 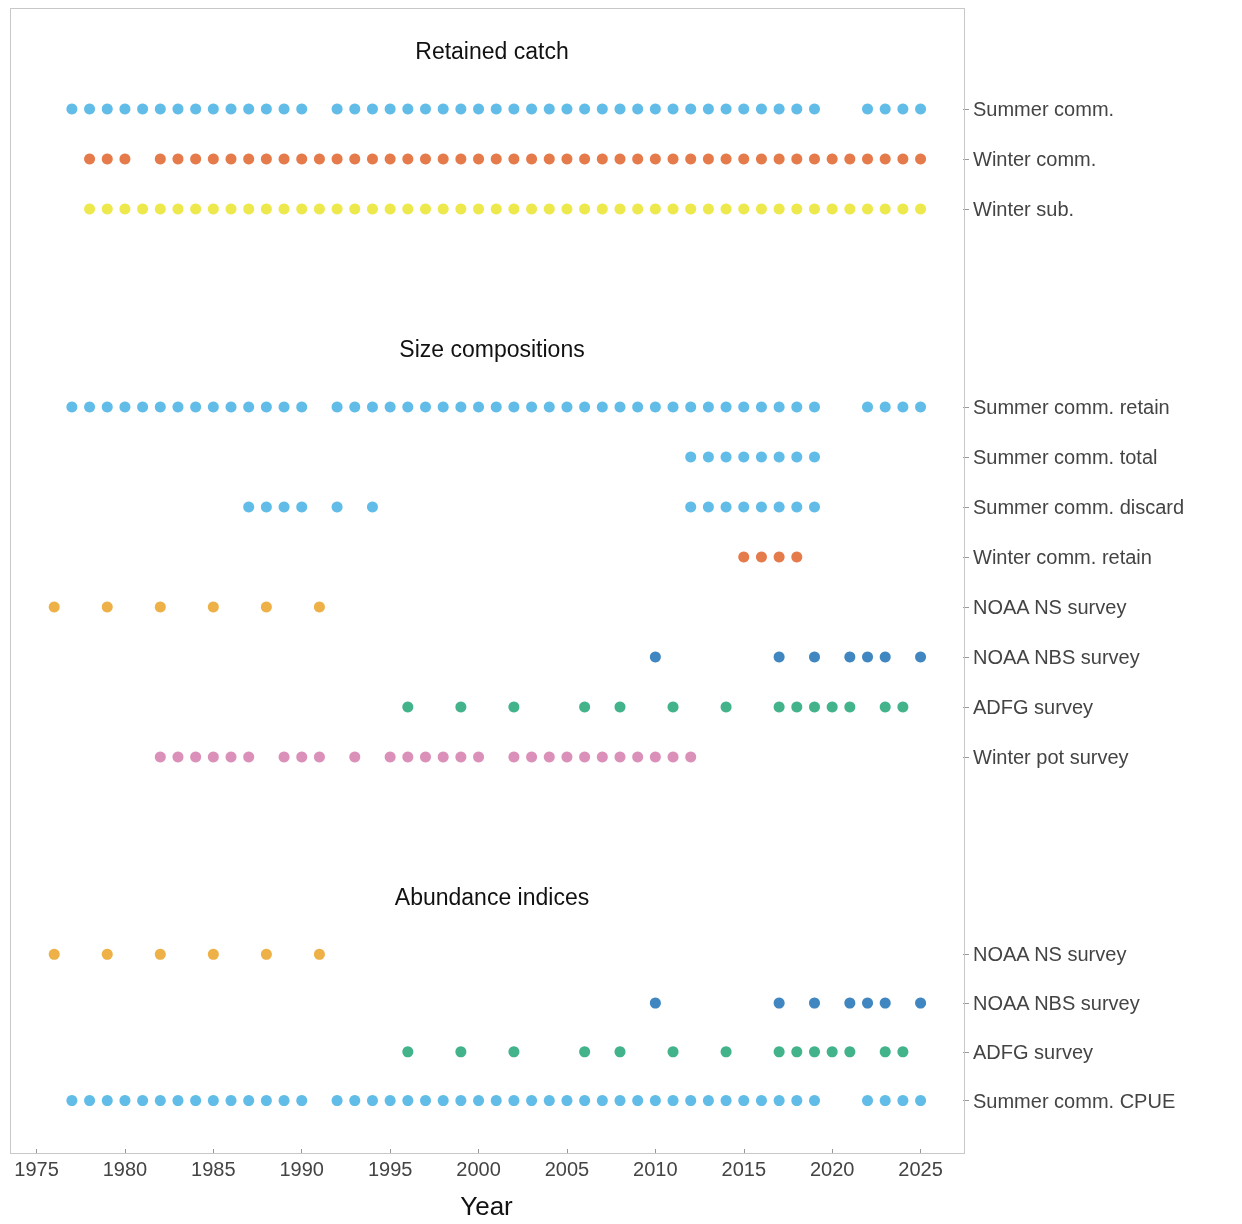 What do you see at coordinates (1056, 657) in the screenshot?
I see `y-tick-label: NOAA NBS survey` at bounding box center [1056, 657].